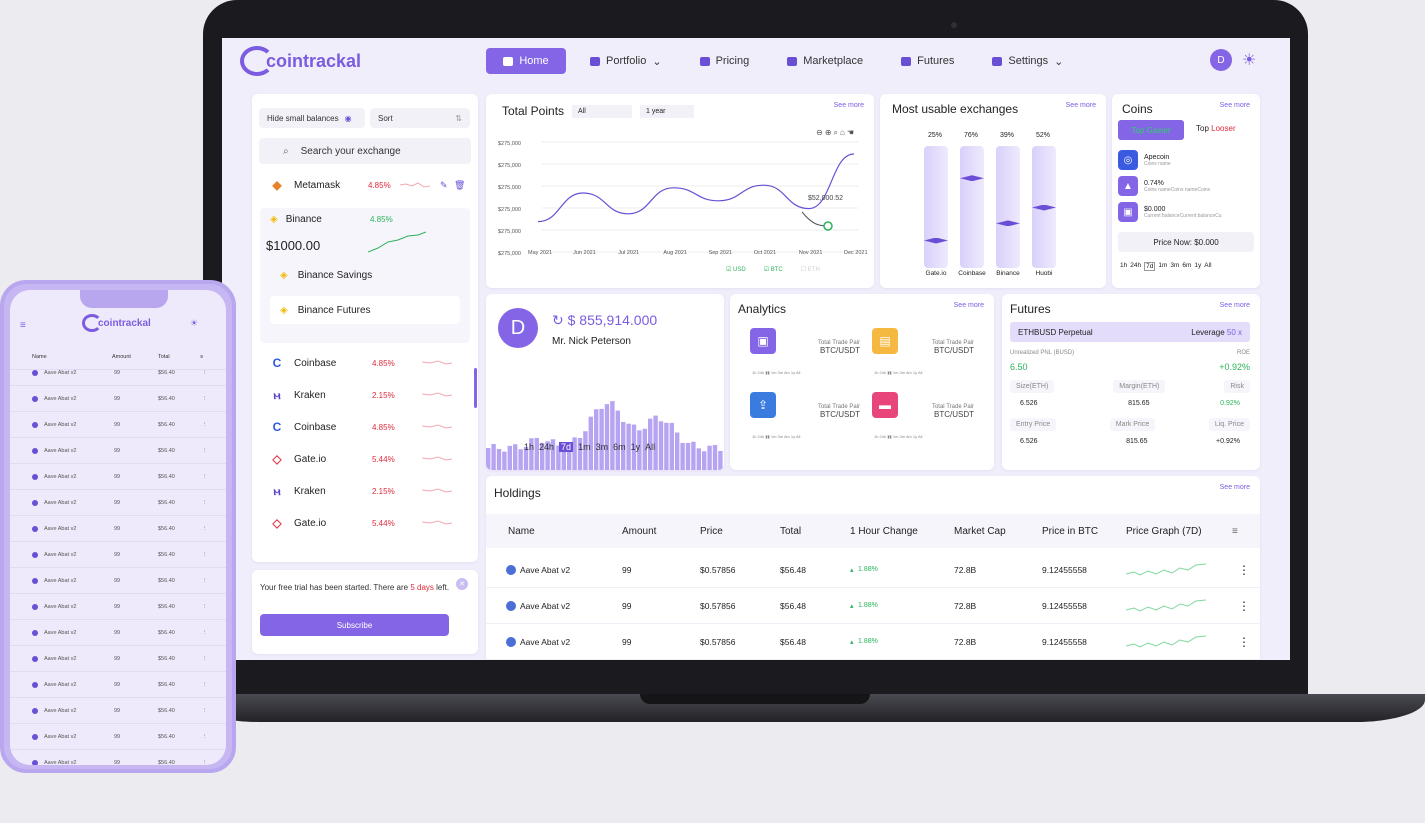 This screenshot has width=1425, height=823. Describe the element at coordinates (825, 61) in the screenshot. I see `nav-marketplace: Marketplace` at that location.